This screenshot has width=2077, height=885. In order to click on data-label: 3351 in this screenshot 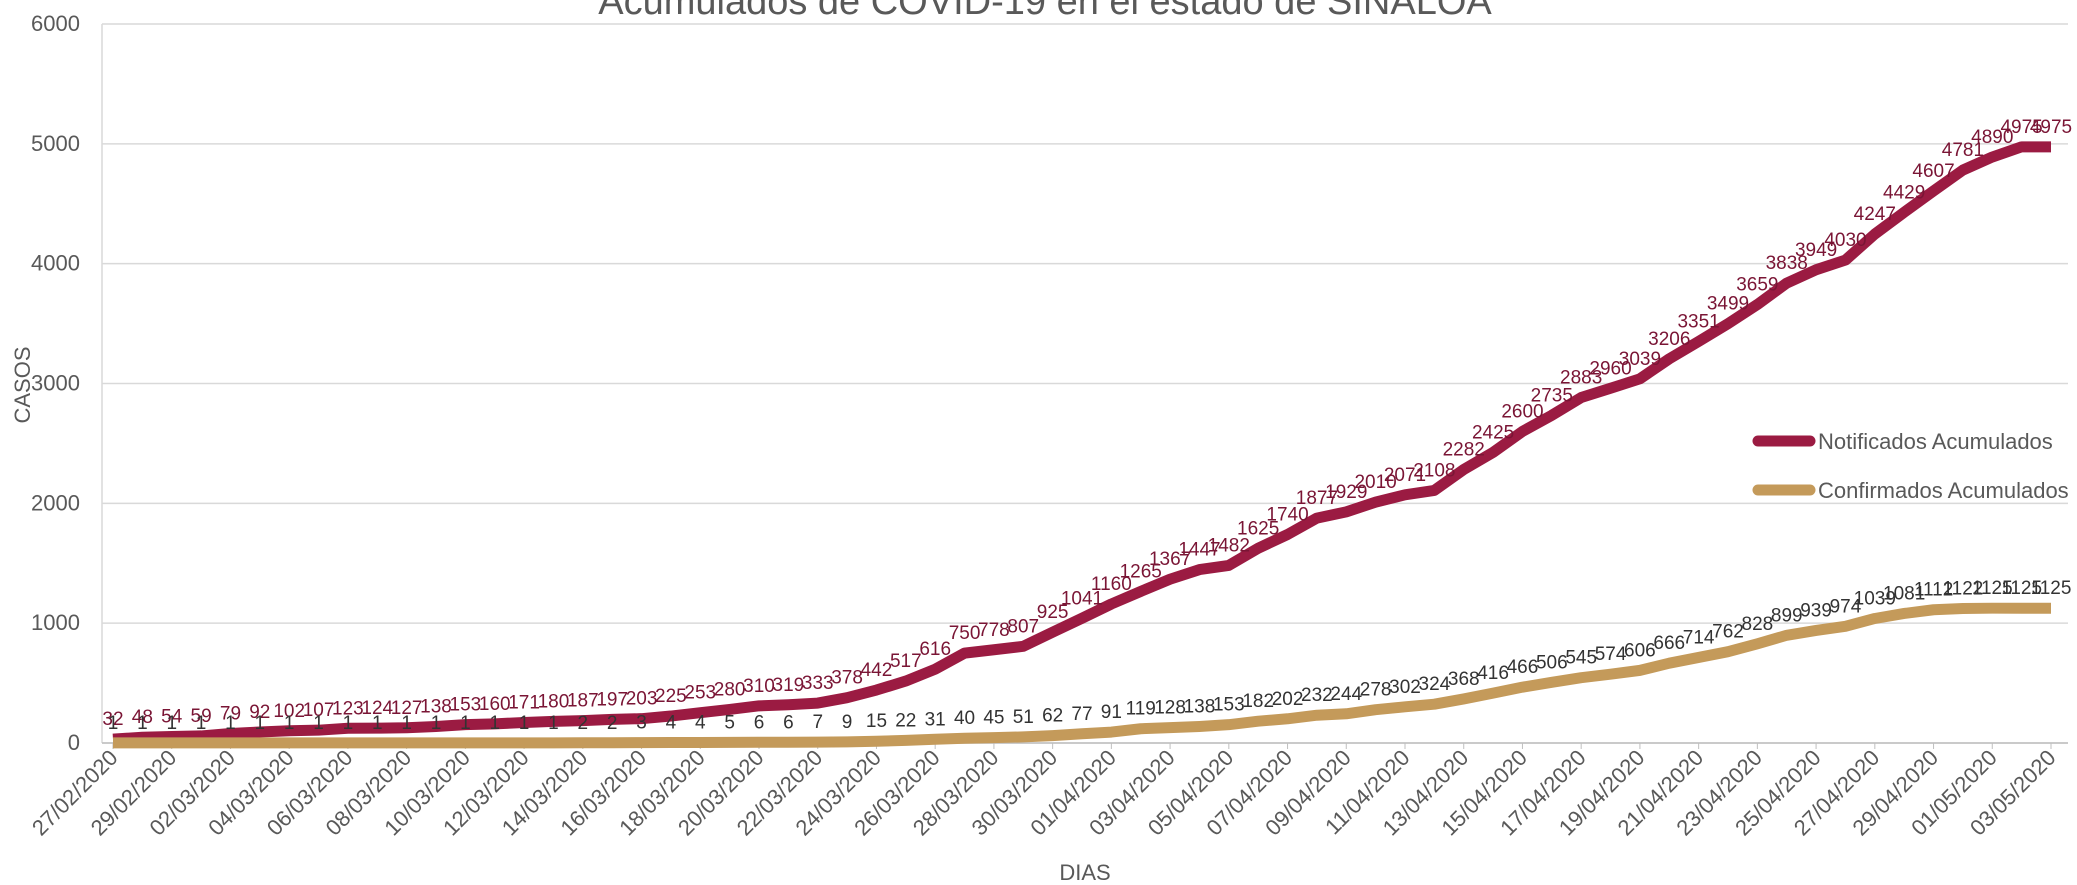, I will do `click(1698, 321)`.